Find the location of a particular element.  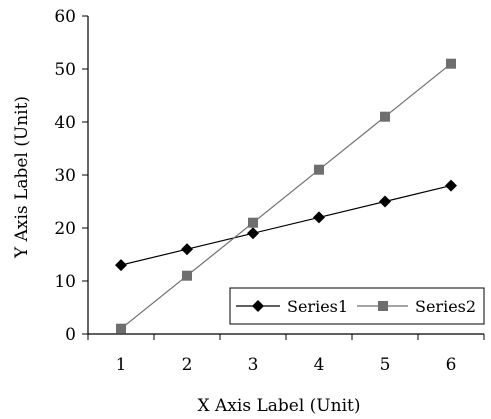

x-tick-label: 4 is located at coordinates (319, 365).